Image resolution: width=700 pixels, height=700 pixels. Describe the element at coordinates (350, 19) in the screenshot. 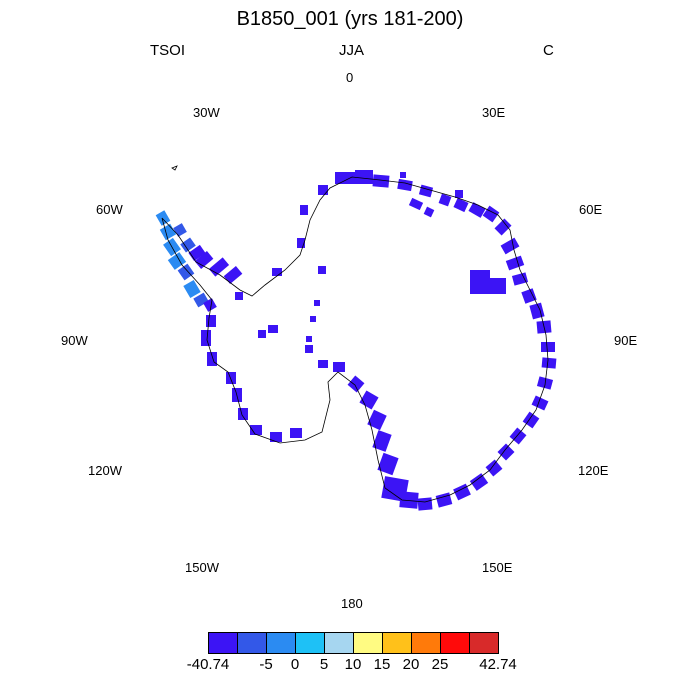

I see `map-title: B1850_001 (yrs 181-200)` at that location.